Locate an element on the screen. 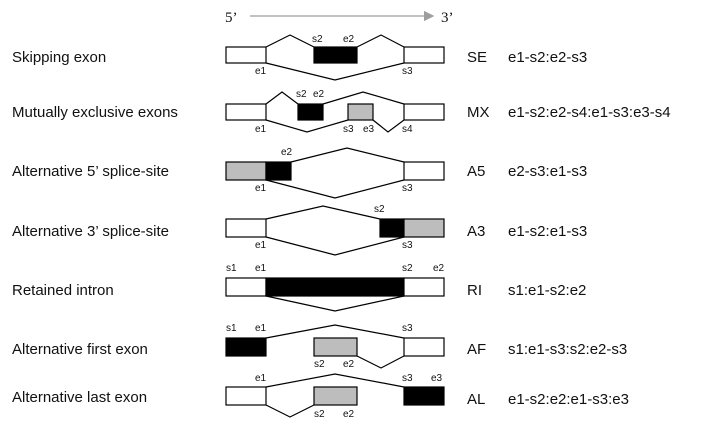 The width and height of the screenshot is (707, 430). event-label: Alternative 3’ splice-site is located at coordinates (90, 231).